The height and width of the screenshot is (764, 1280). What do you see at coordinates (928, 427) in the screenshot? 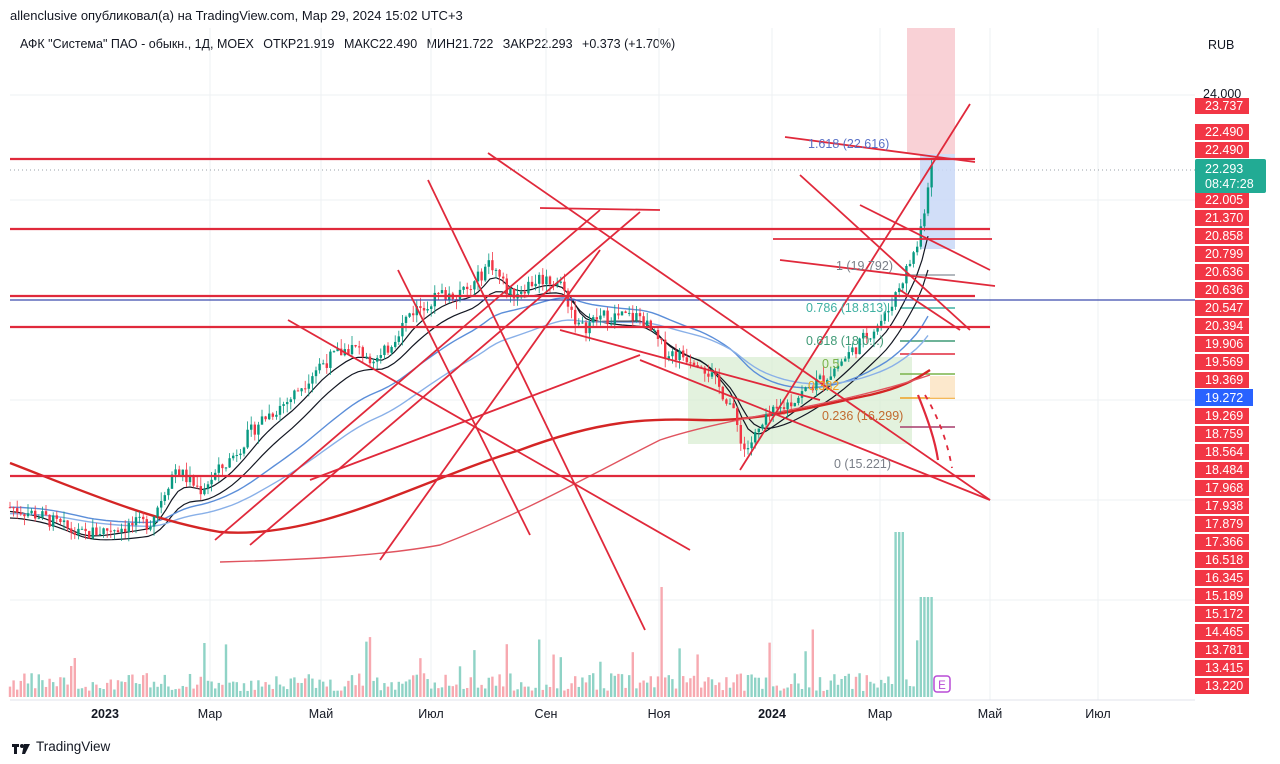
I see `projection-arc` at bounding box center [928, 427].